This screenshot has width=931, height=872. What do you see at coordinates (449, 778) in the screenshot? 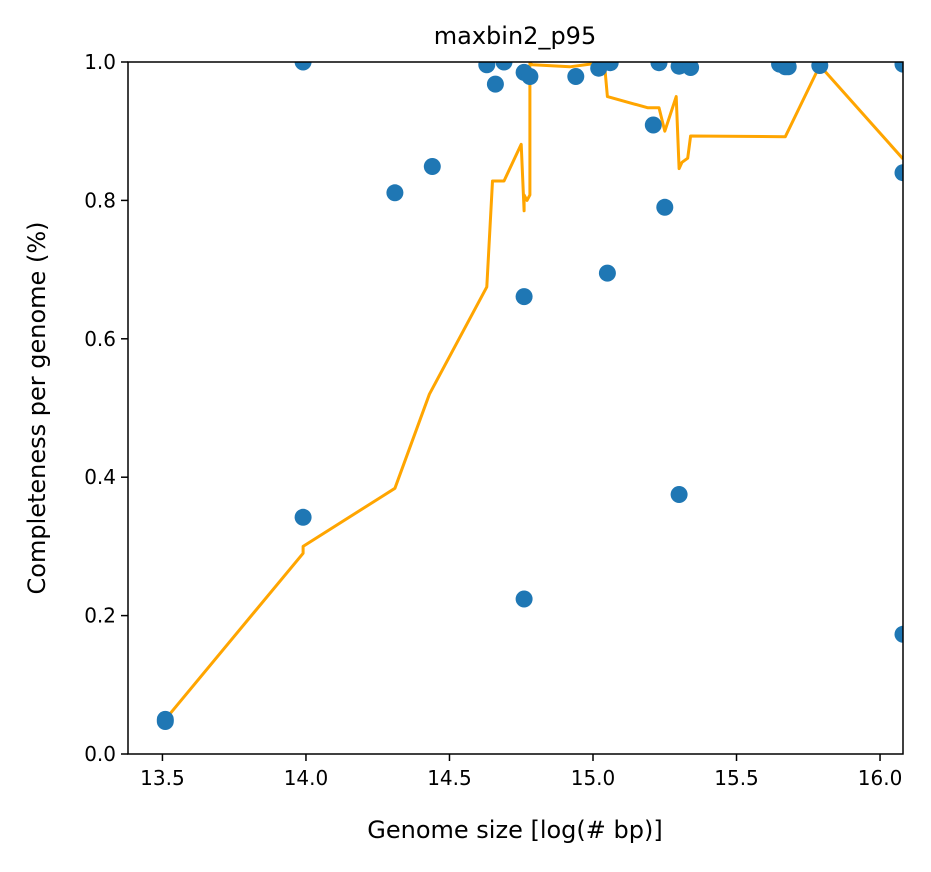
I see `x-tick-label: 14.5` at bounding box center [449, 778].